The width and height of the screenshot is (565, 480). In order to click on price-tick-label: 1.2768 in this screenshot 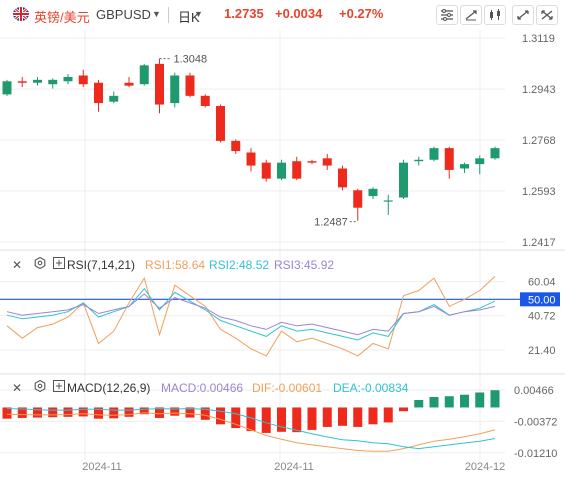, I will do `click(539, 141)`.